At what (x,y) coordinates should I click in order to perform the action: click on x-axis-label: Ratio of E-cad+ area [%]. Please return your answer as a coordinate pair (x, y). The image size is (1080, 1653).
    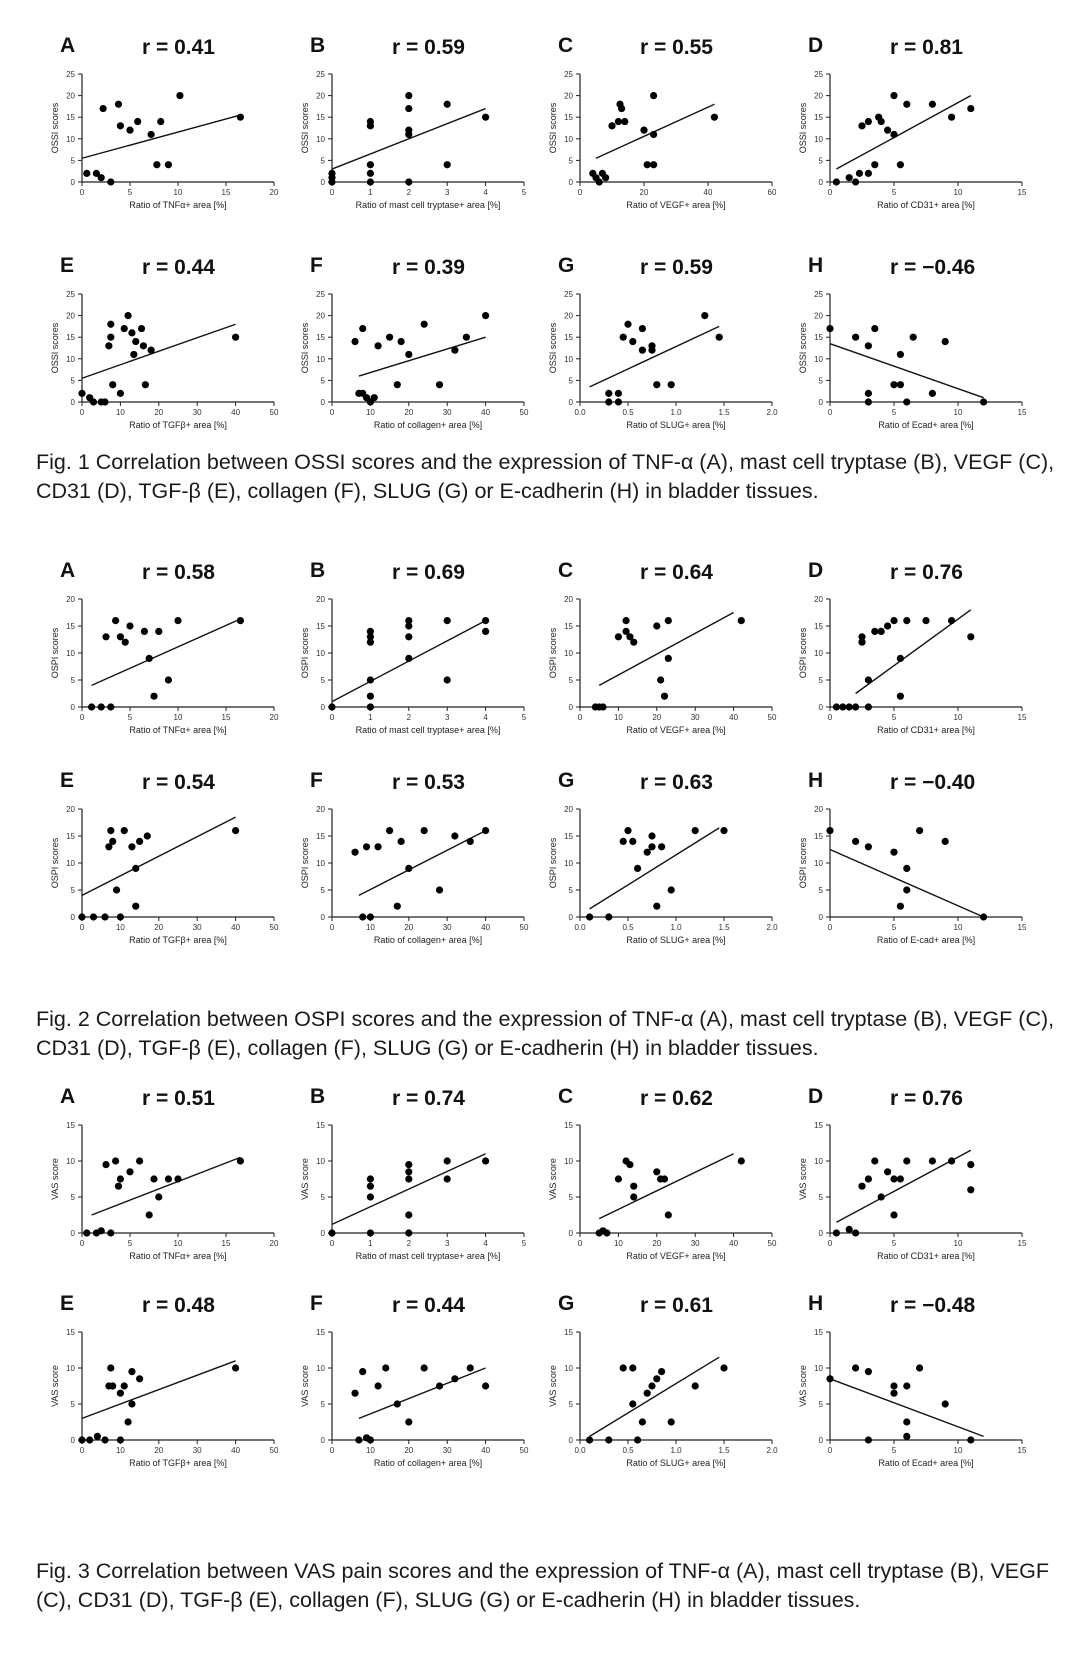
    Looking at the image, I should click on (926, 940).